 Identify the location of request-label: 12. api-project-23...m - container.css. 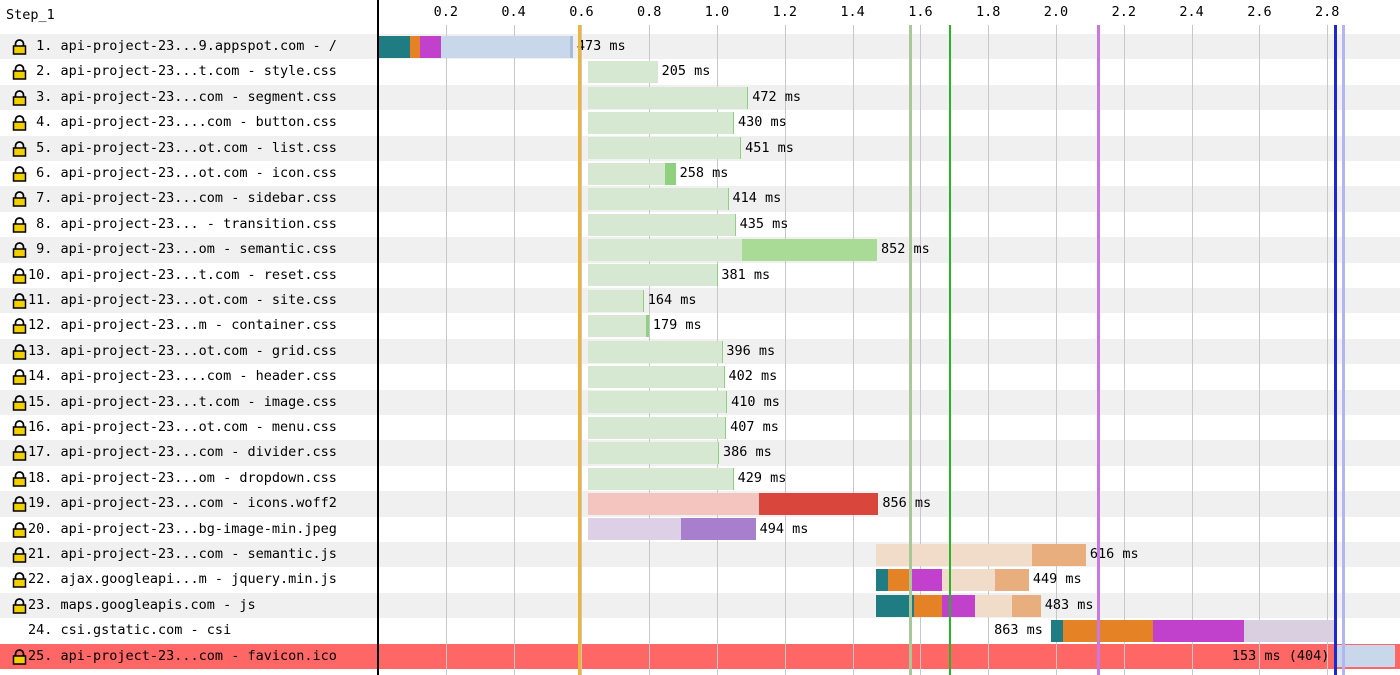
(188, 325).